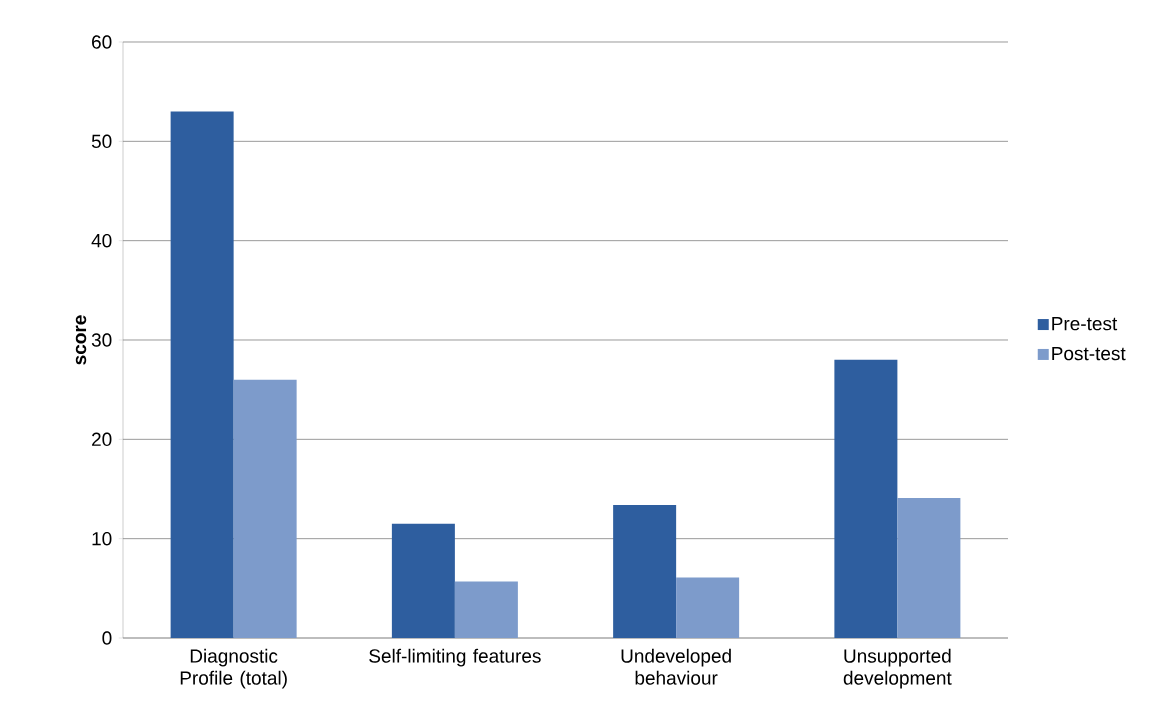  Describe the element at coordinates (897, 668) in the screenshot. I see `x-tick-label: Unsupported development` at that location.